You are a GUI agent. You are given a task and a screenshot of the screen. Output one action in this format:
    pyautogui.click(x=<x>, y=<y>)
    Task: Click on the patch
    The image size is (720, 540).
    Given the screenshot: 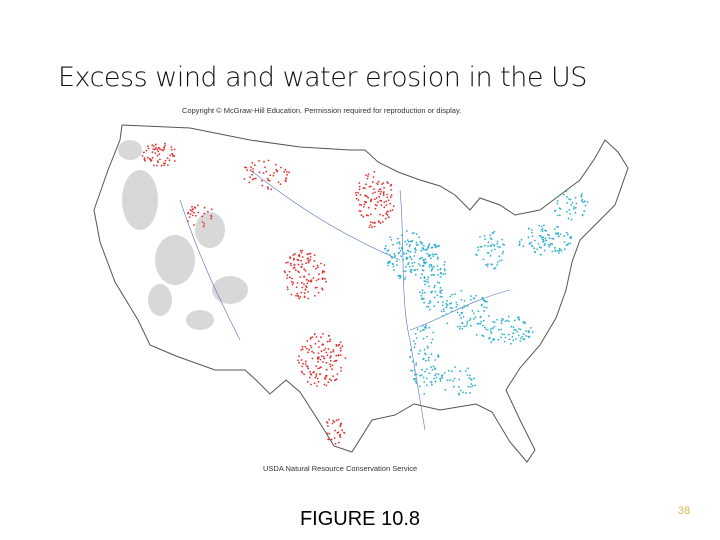 What is the action you would take?
    pyautogui.click(x=210, y=230)
    